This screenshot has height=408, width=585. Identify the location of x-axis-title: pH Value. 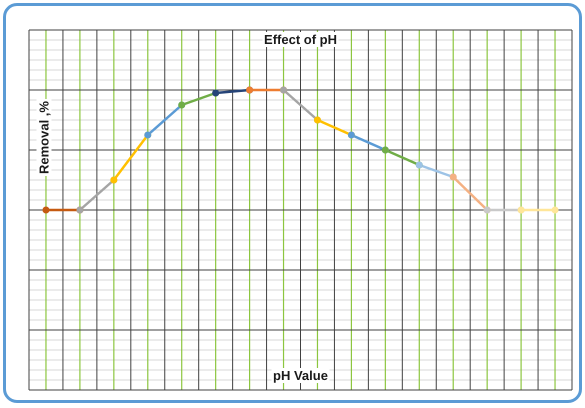
(300, 375).